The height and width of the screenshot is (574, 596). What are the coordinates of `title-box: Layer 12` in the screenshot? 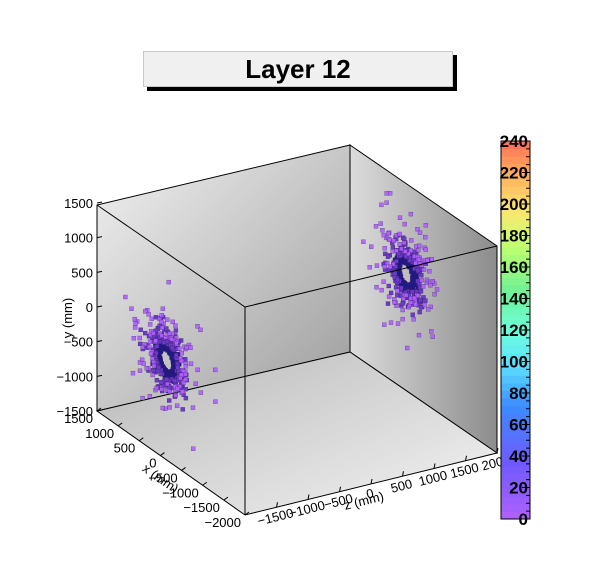 It's located at (298, 69).